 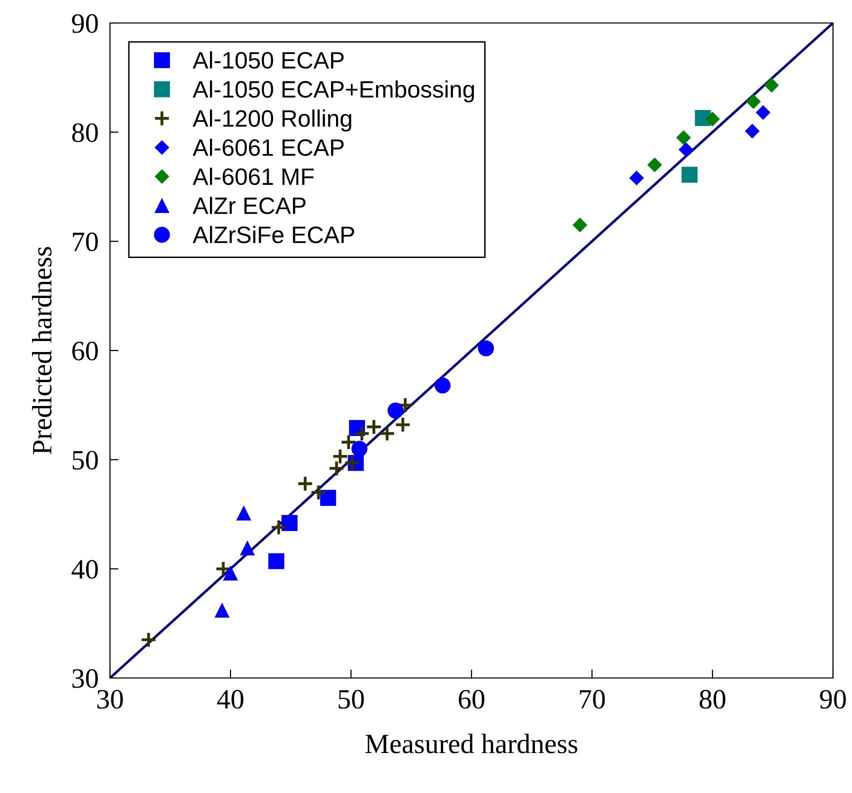 What do you see at coordinates (230, 699) in the screenshot?
I see `x-tick-label: 40` at bounding box center [230, 699].